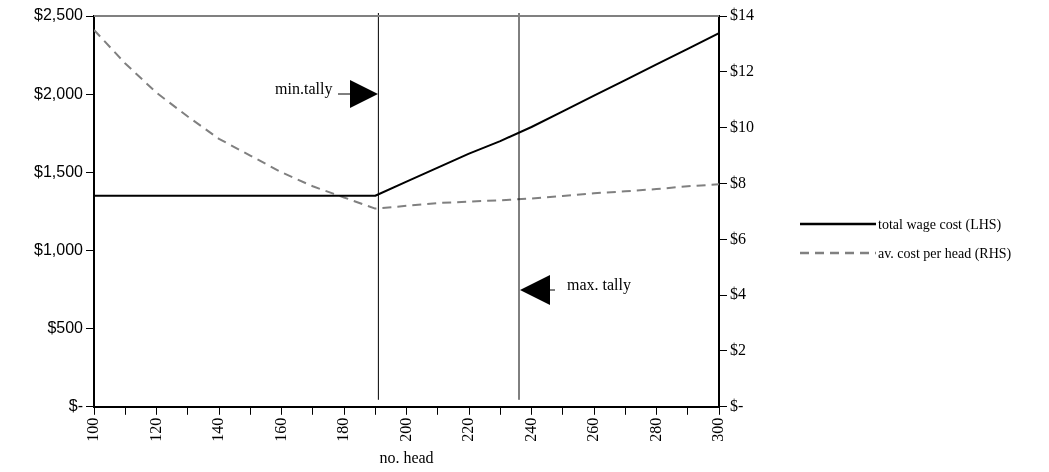 Image resolution: width=1049 pixels, height=472 pixels. Describe the element at coordinates (530, 429) in the screenshot. I see `x-tick-label: 240` at that location.